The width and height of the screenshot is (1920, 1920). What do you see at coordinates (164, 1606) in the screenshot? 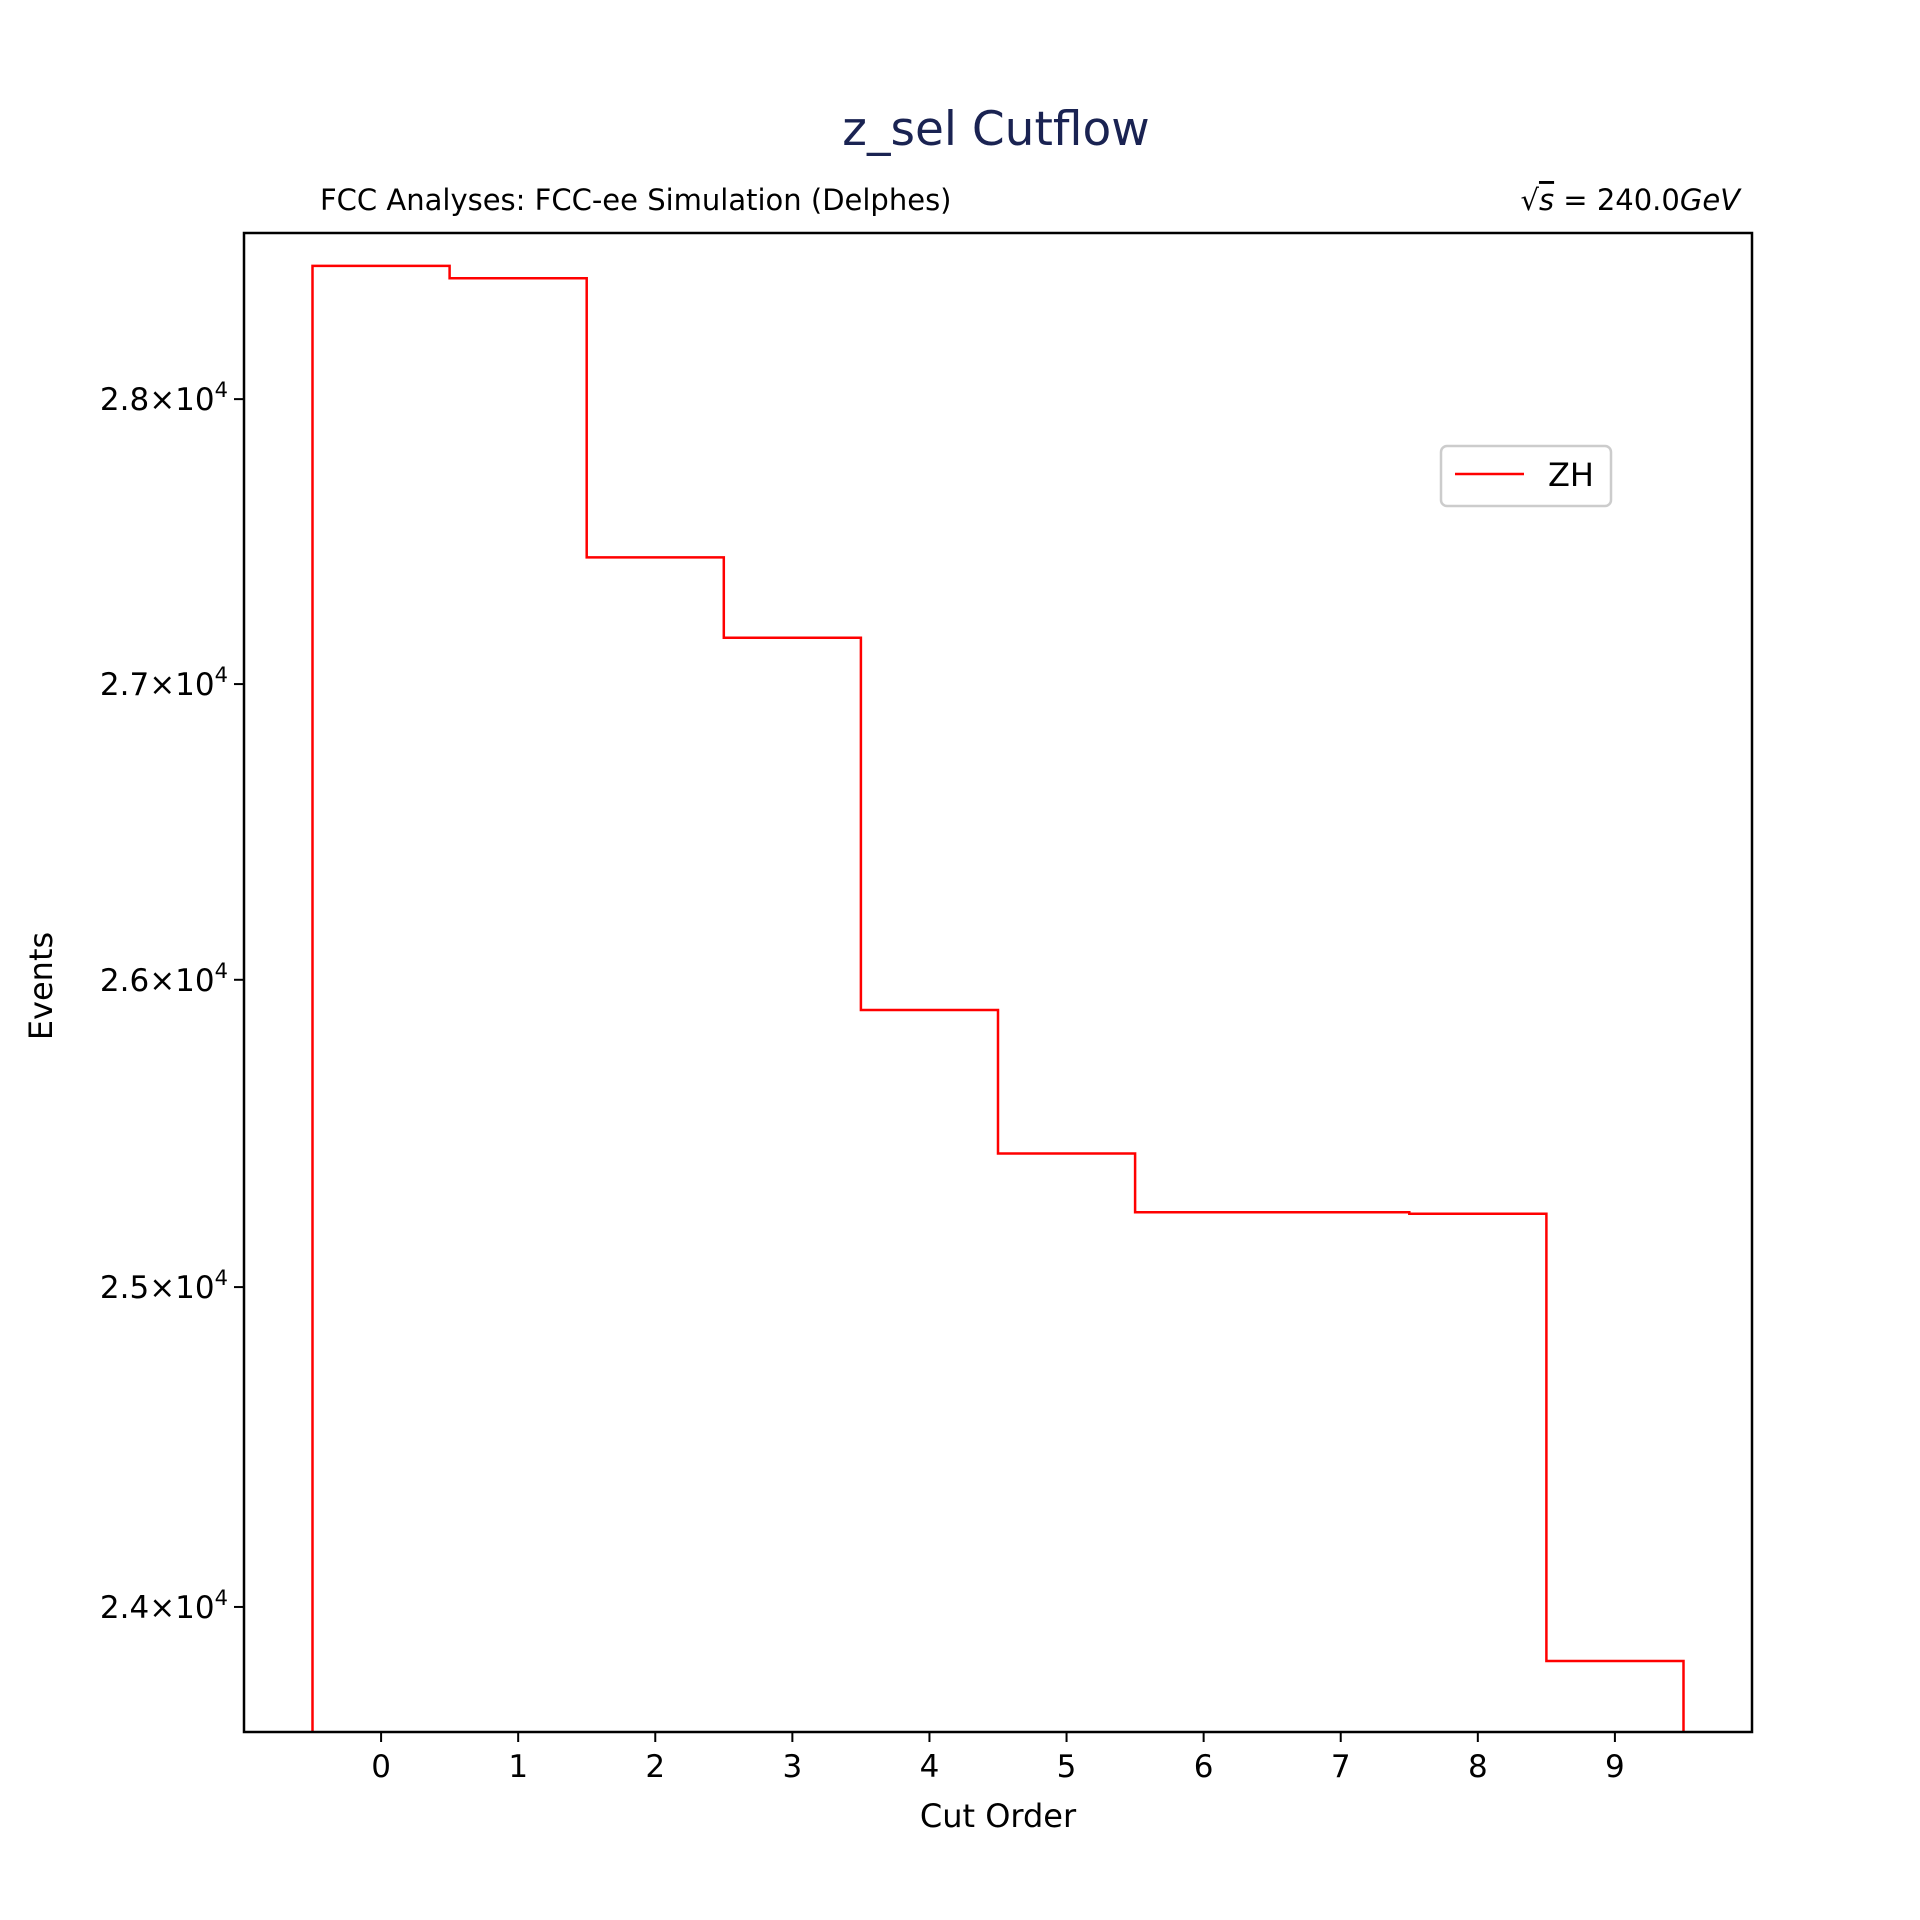
I see `y-tick-label: 2.4×10⁴` at bounding box center [164, 1606].